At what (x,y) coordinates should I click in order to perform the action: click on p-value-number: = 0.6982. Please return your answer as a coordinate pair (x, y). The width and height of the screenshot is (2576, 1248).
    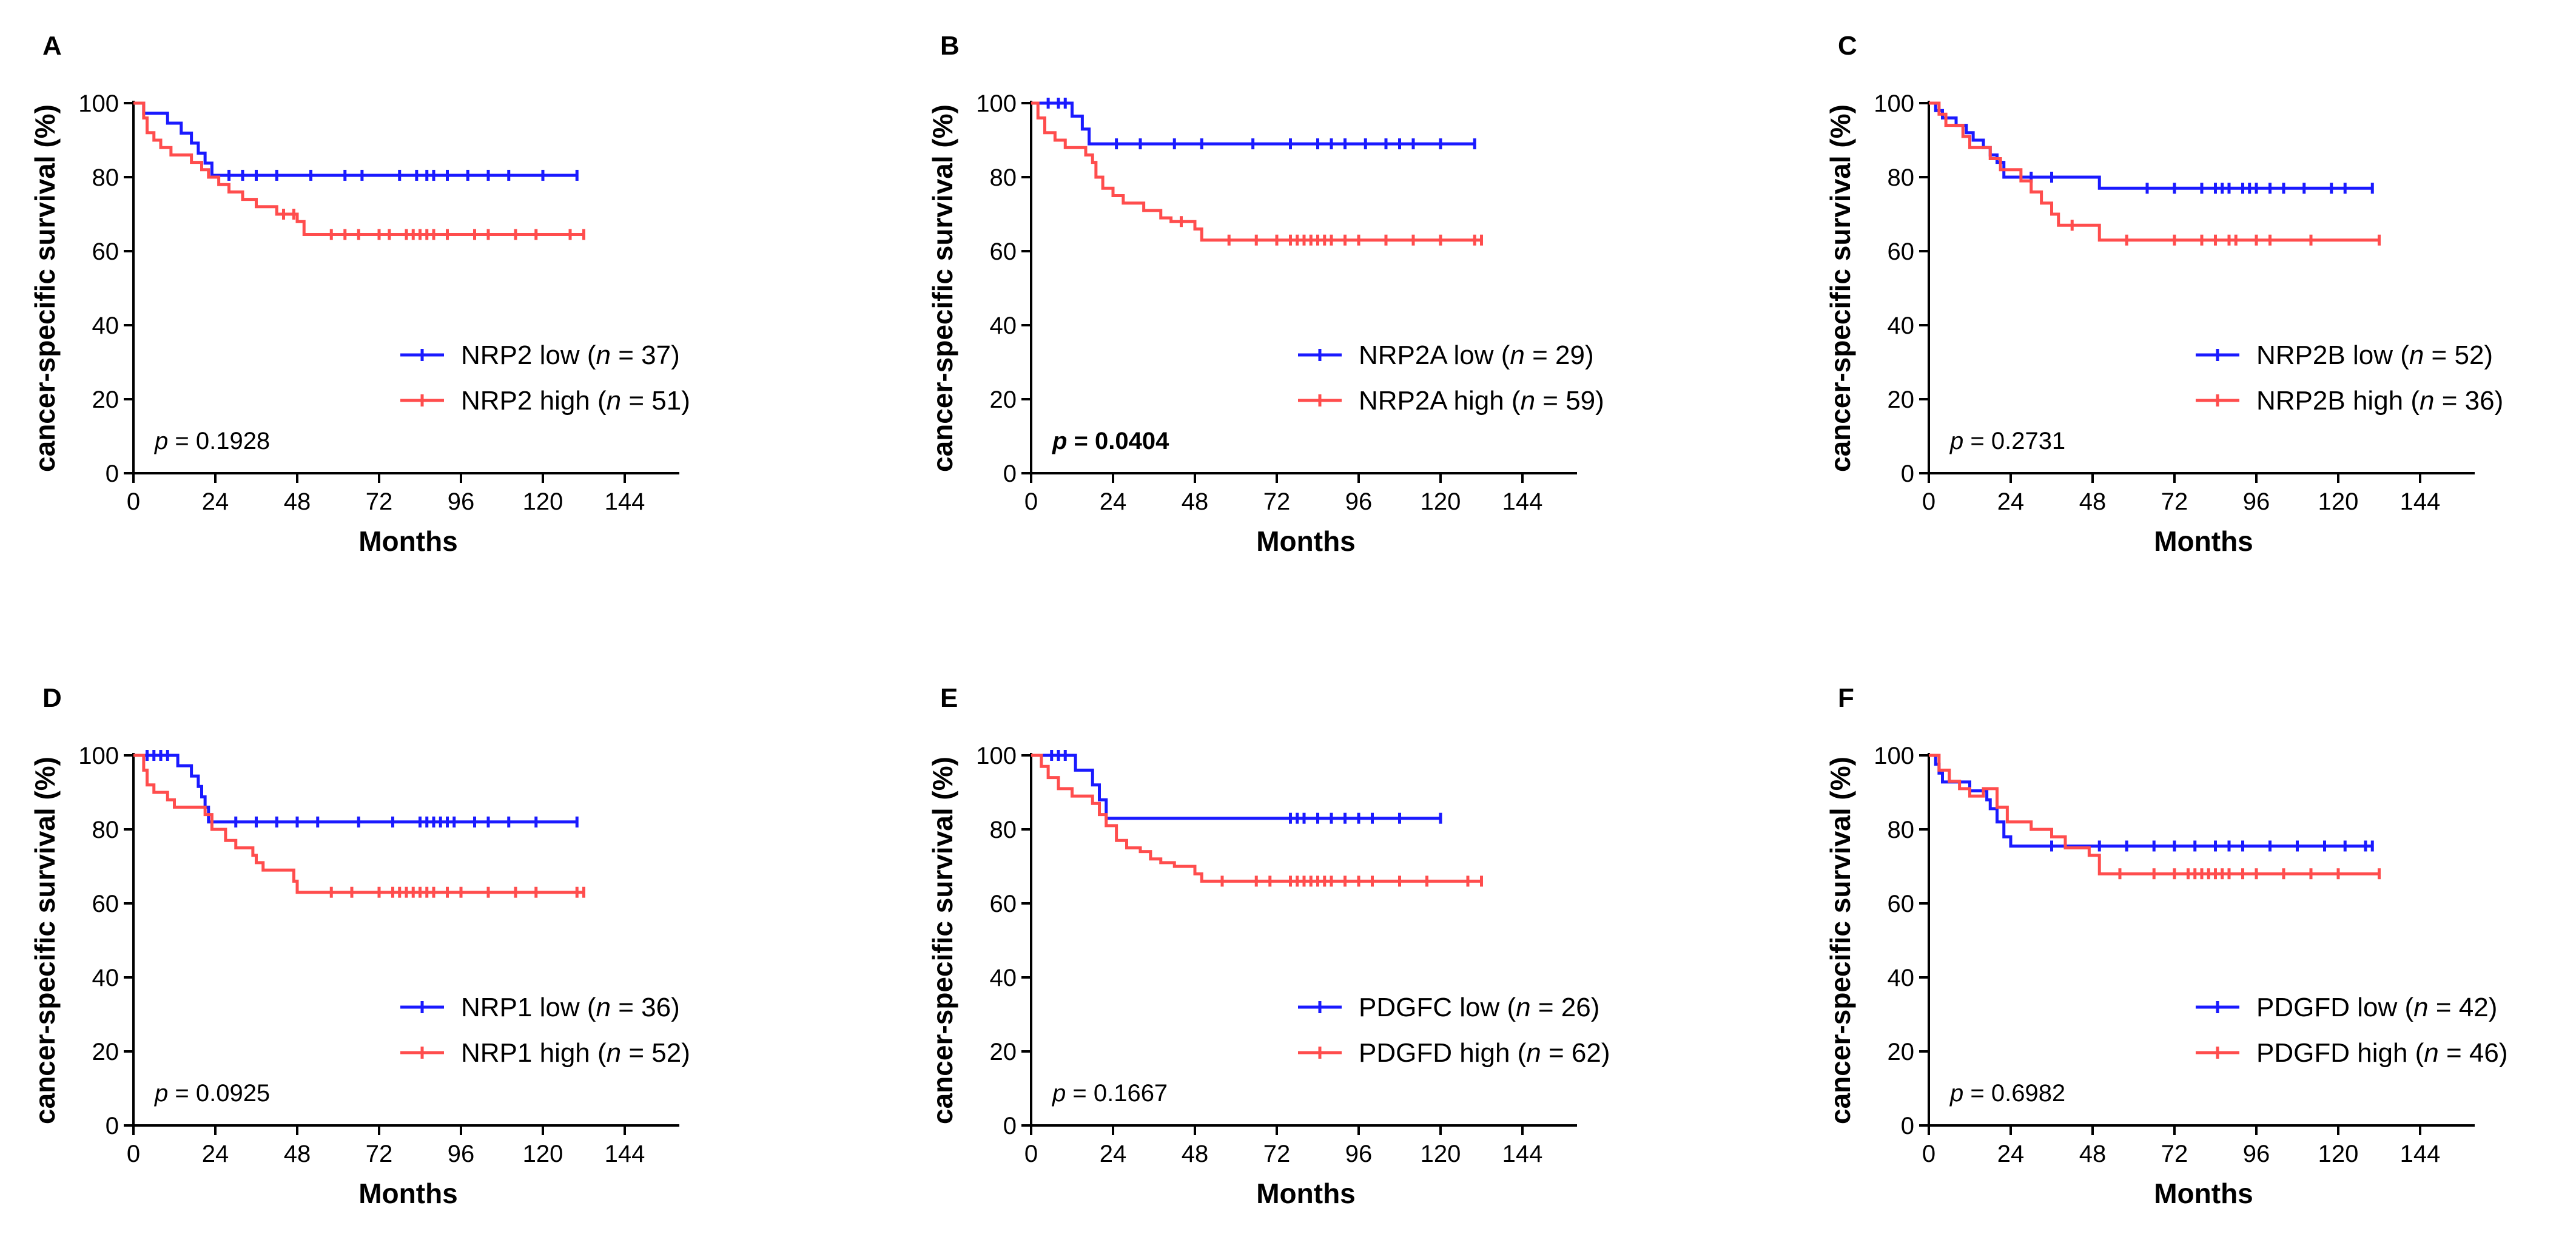
    Looking at the image, I should click on (2014, 1093).